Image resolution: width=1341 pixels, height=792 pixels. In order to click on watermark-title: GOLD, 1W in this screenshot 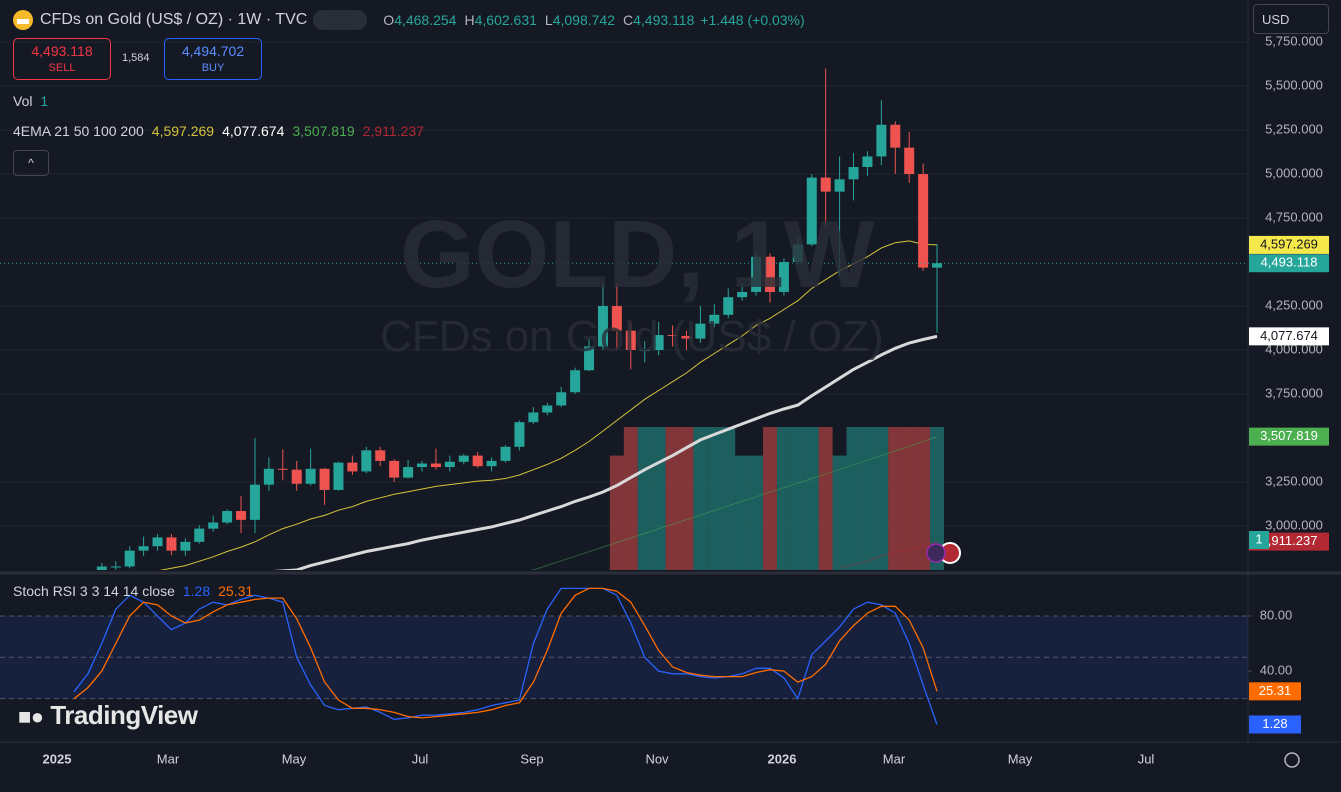, I will do `click(637, 254)`.